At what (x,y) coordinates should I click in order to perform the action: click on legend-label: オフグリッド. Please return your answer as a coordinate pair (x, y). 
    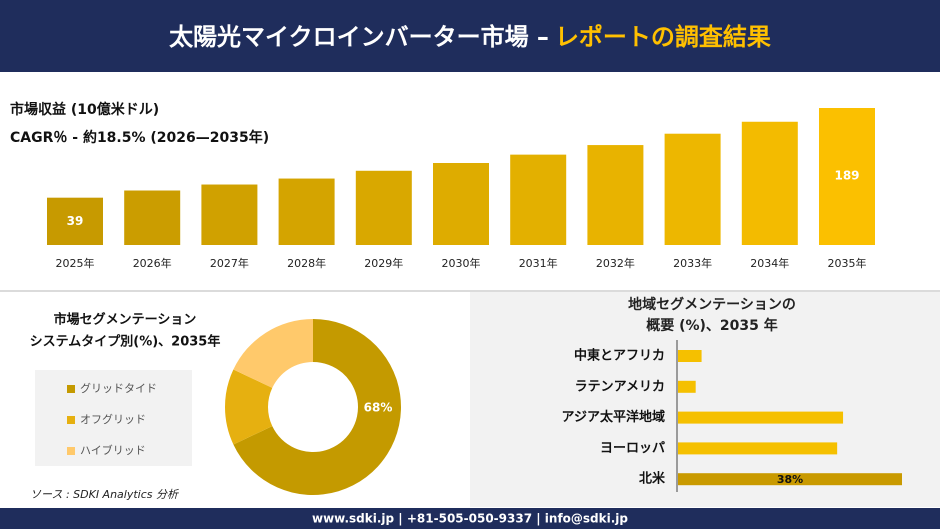
    Looking at the image, I should click on (113, 419).